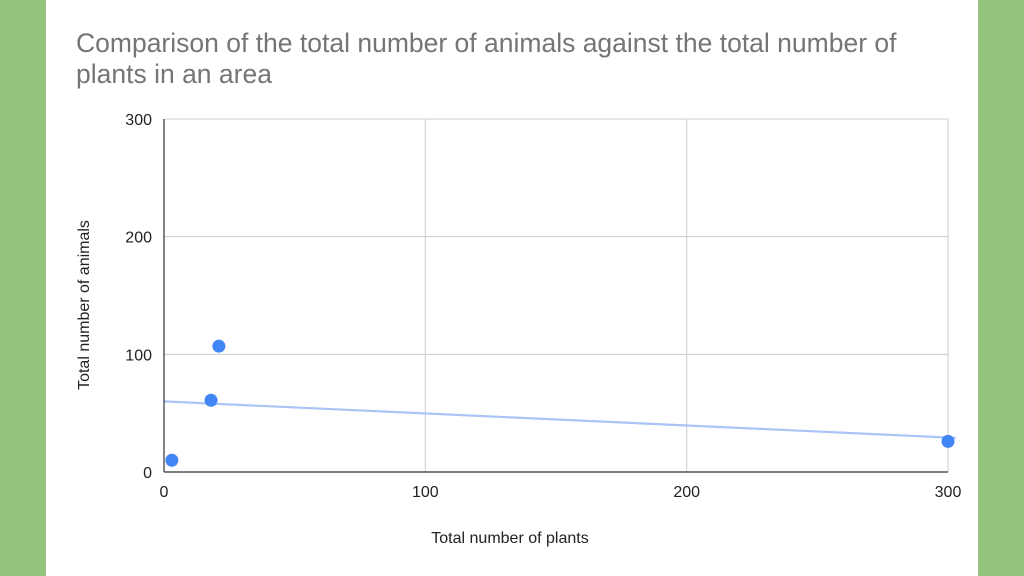 This screenshot has height=576, width=1024. What do you see at coordinates (138, 238) in the screenshot?
I see `y-tick-label-2: 200` at bounding box center [138, 238].